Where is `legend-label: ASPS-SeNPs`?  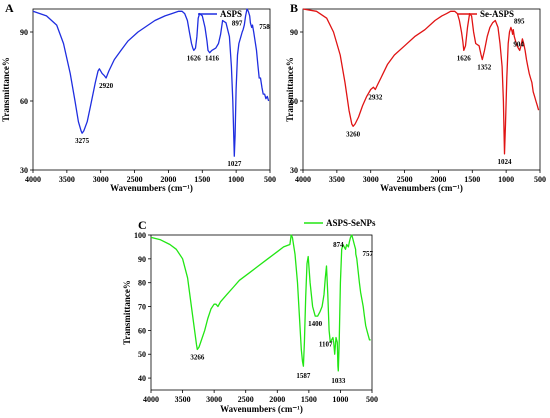
legend-label: ASPS-SeNPs is located at coordinates (351, 223).